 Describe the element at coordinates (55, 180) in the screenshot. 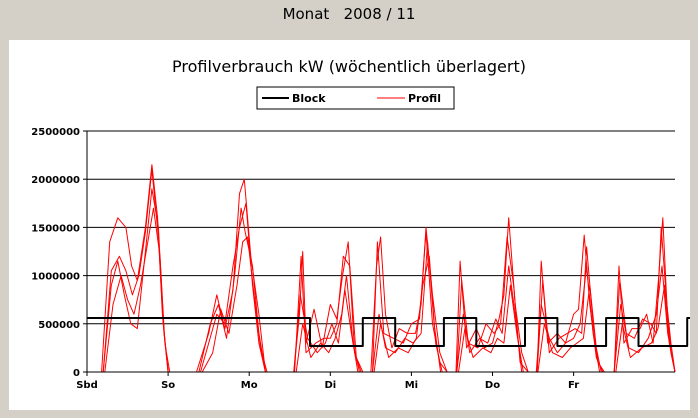

I see `y-tick-label: 2000000` at that location.